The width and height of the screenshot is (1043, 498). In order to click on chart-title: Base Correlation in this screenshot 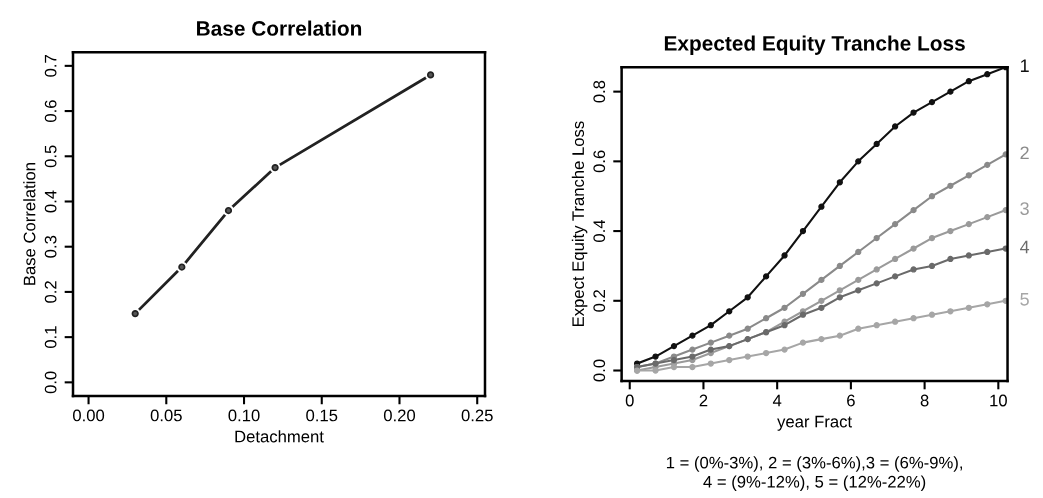, I will do `click(279, 28)`.